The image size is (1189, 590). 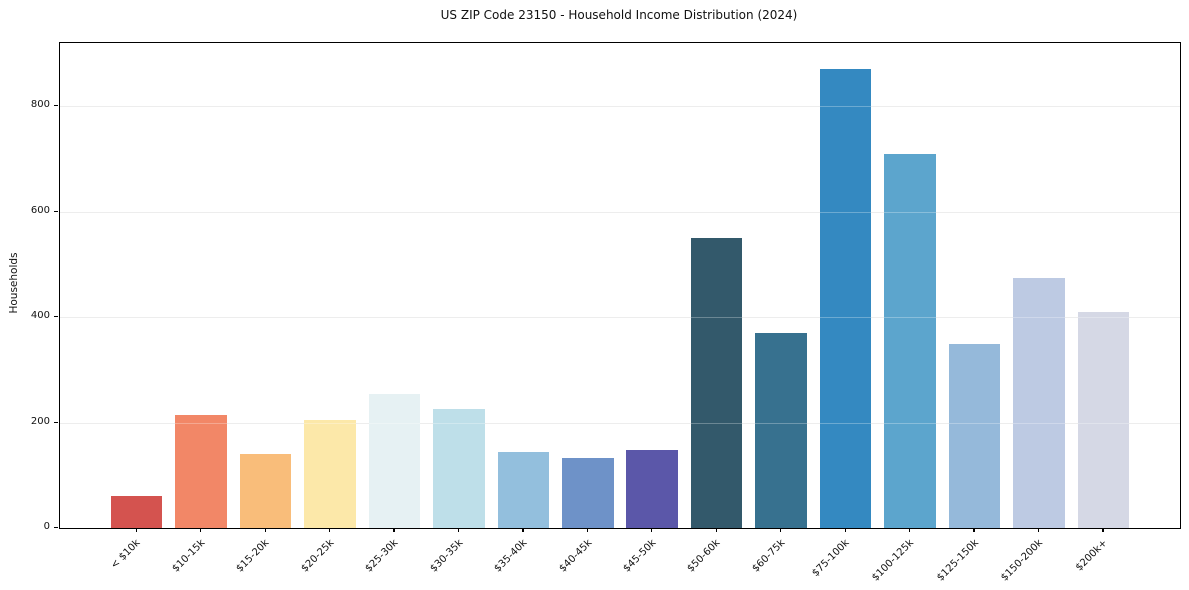 I want to click on x-tick-label: $75-100k, so click(x=831, y=558).